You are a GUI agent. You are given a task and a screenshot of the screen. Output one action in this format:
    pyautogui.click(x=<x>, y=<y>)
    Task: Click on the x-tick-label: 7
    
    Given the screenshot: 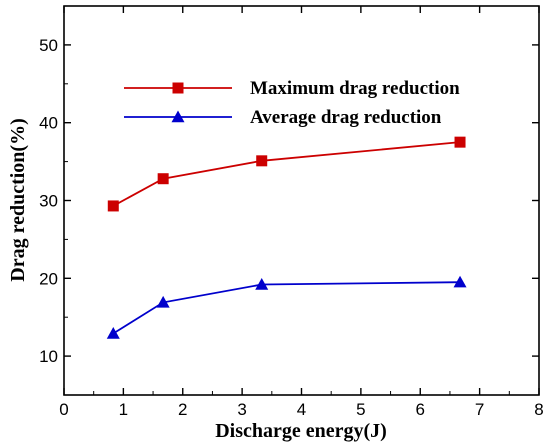 What is the action you would take?
    pyautogui.click(x=479, y=409)
    